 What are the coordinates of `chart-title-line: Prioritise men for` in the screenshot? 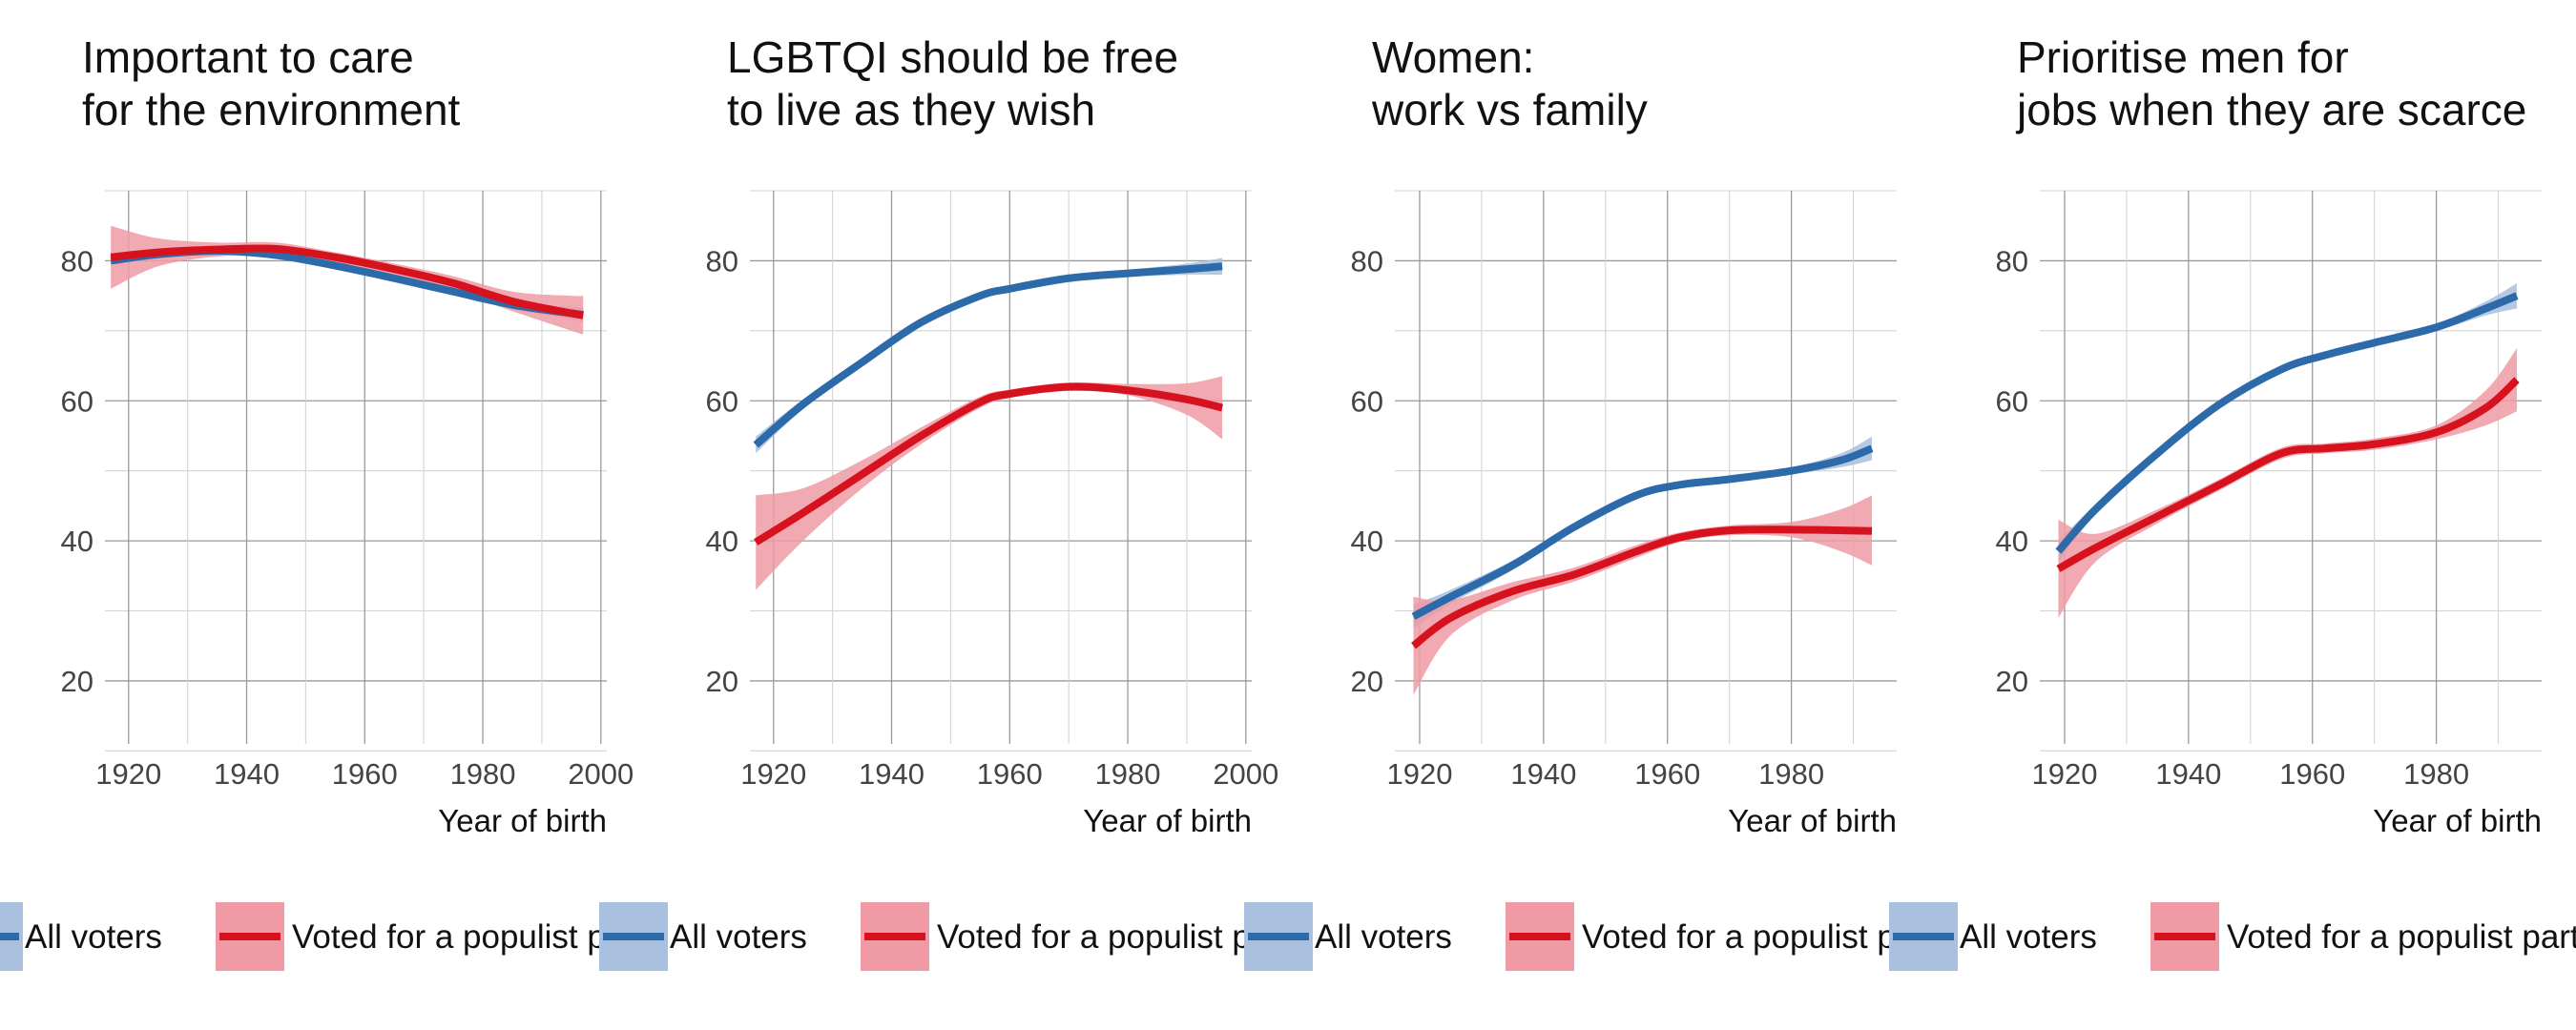 It's located at (2183, 57).